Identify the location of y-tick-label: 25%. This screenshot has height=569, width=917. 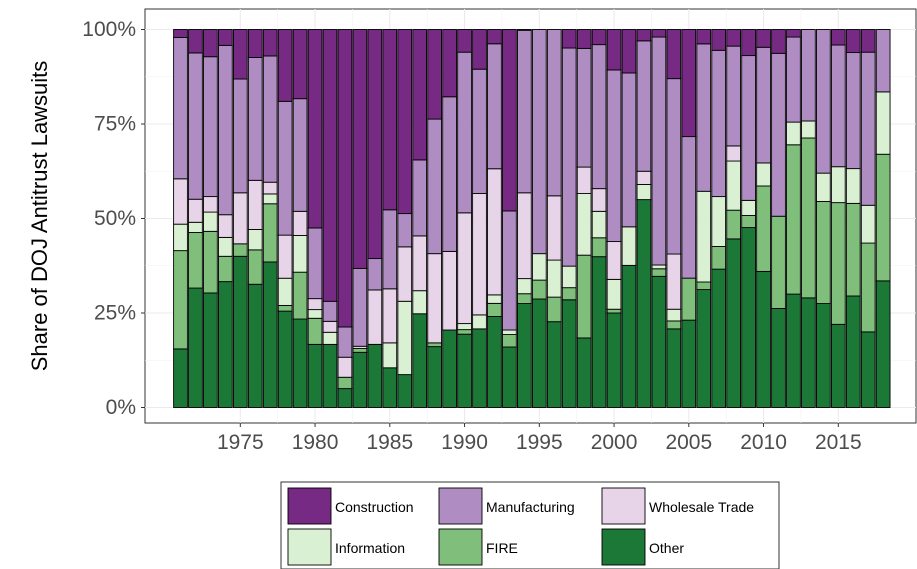
(115, 313).